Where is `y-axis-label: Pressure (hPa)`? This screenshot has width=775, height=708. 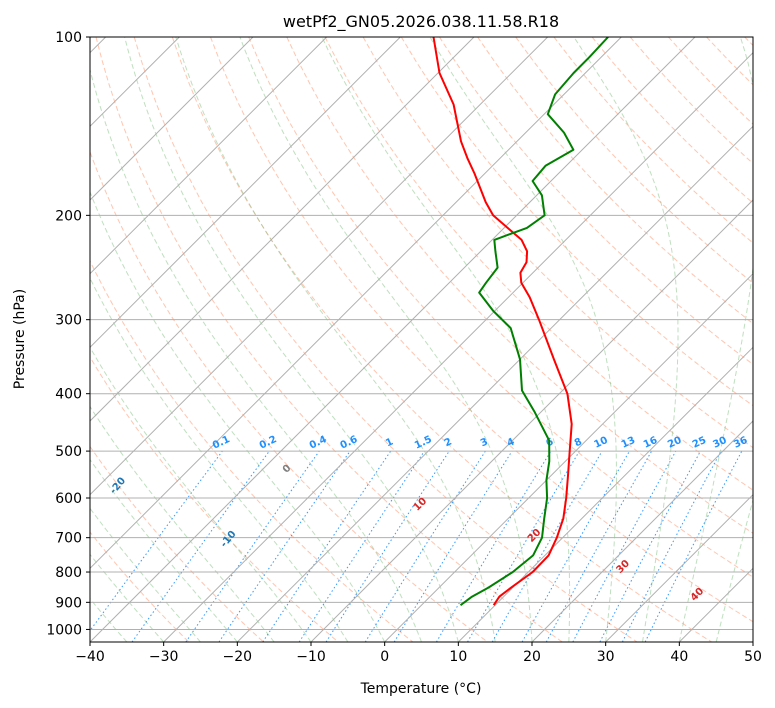
y-axis-label: Pressure (hPa) is located at coordinates (20, 339).